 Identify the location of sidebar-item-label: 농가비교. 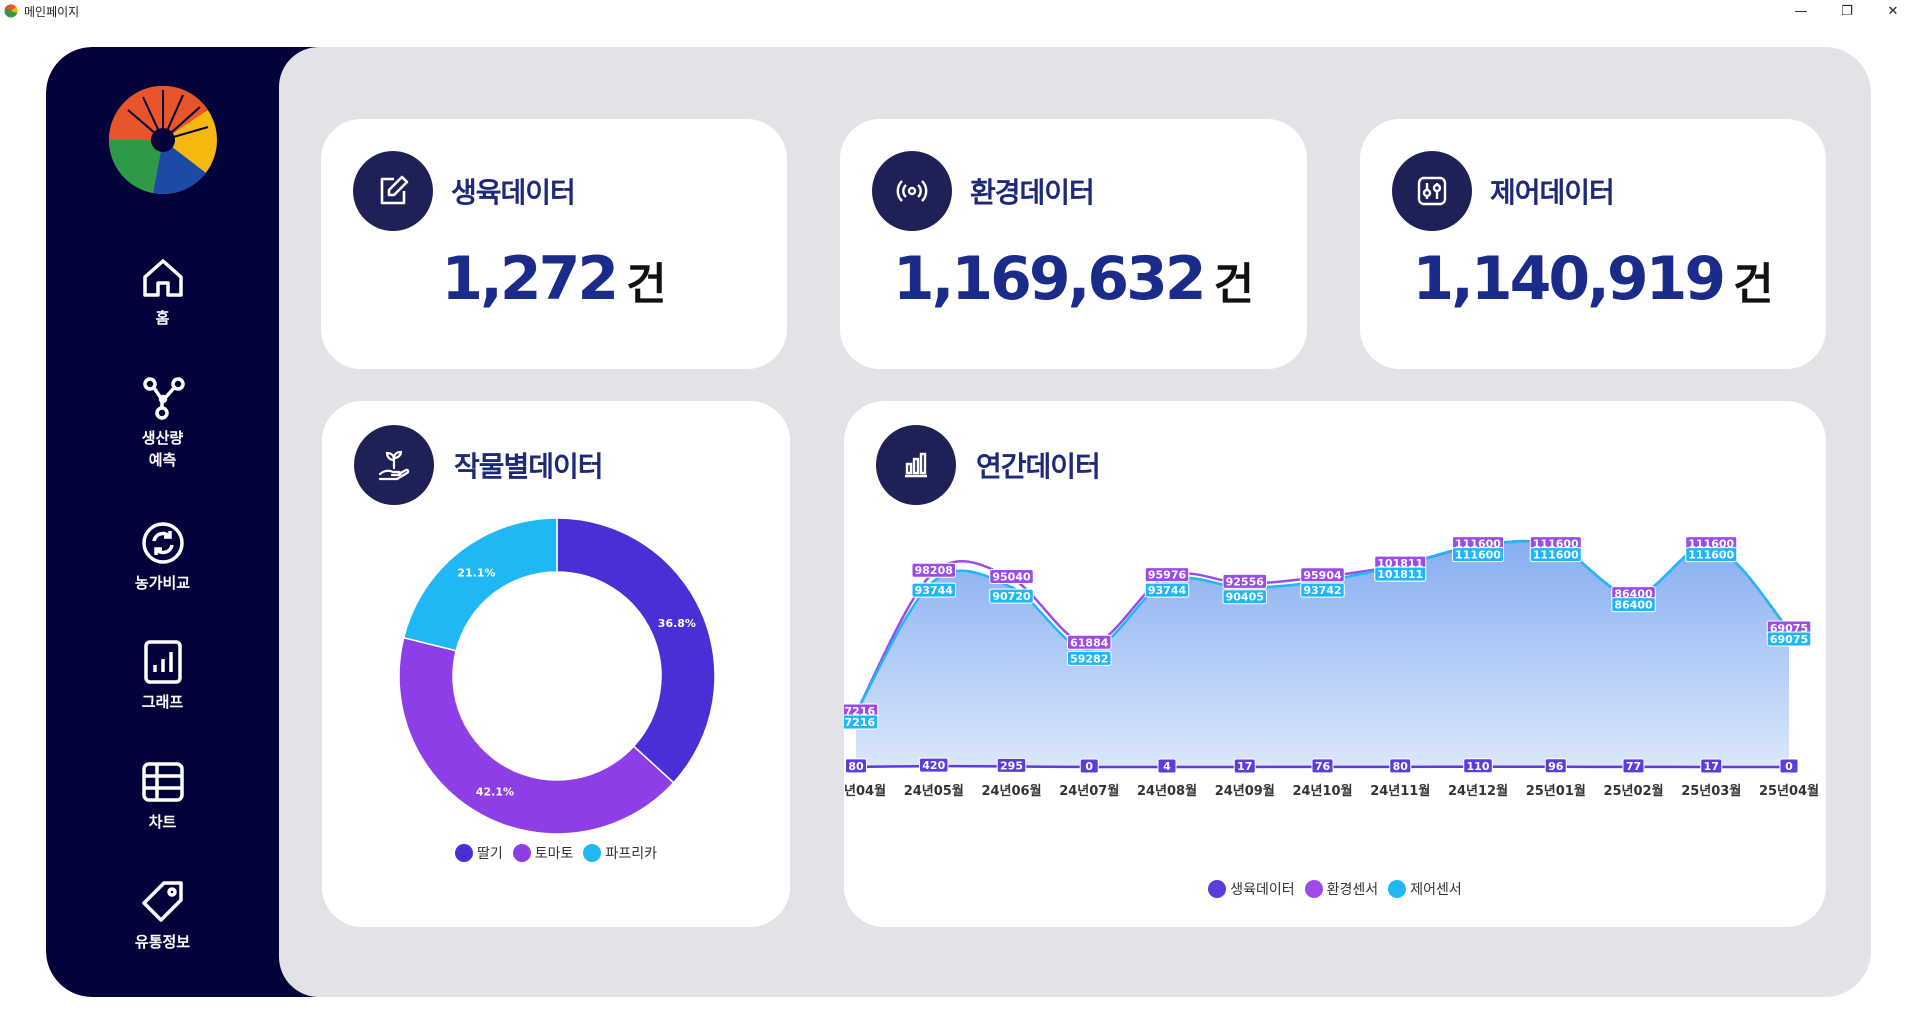
(162, 583).